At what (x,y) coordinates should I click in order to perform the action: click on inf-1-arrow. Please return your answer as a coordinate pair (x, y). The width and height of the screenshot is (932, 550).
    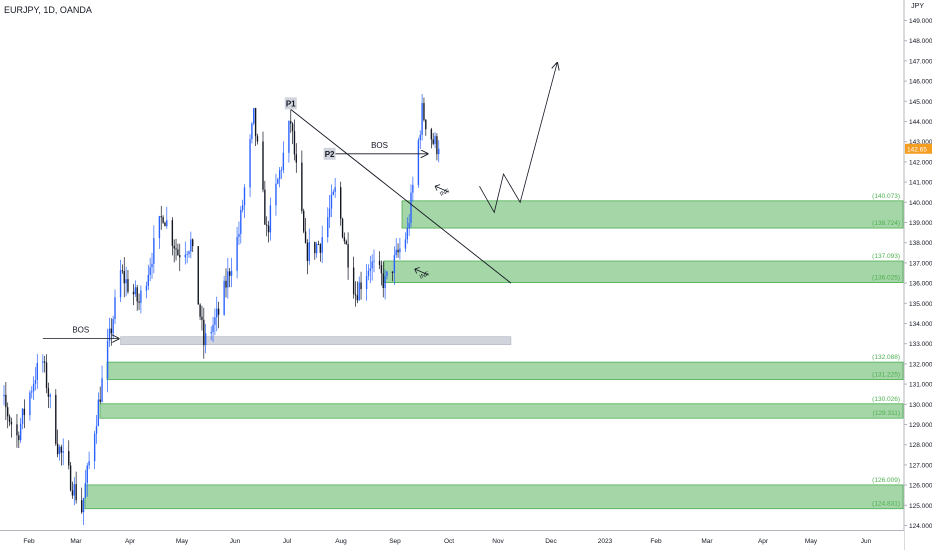
    Looking at the image, I should click on (442, 188).